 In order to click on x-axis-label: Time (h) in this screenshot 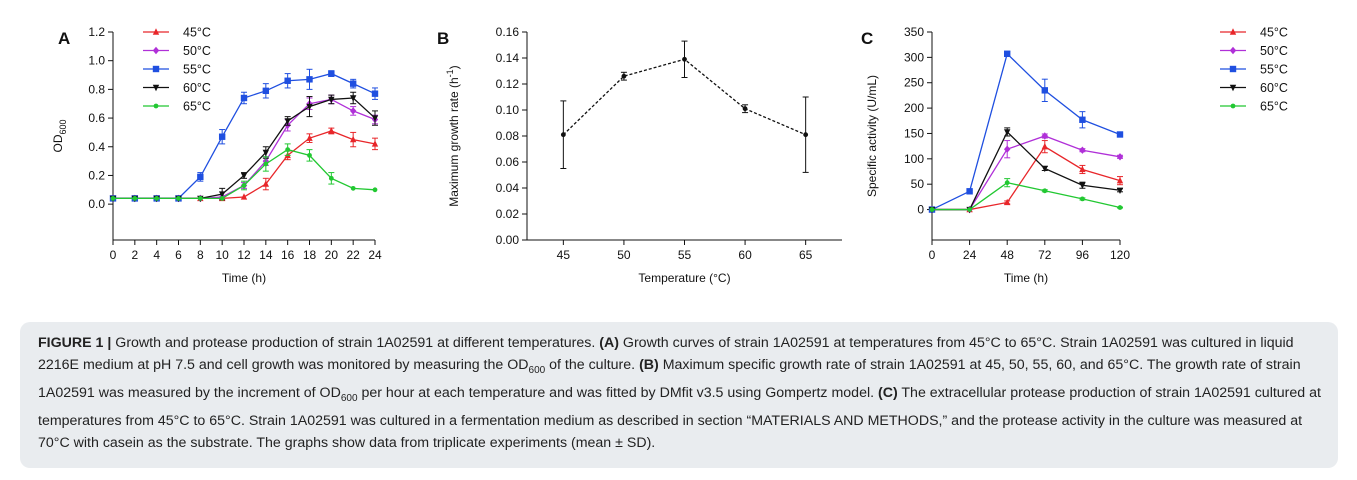, I will do `click(244, 278)`.